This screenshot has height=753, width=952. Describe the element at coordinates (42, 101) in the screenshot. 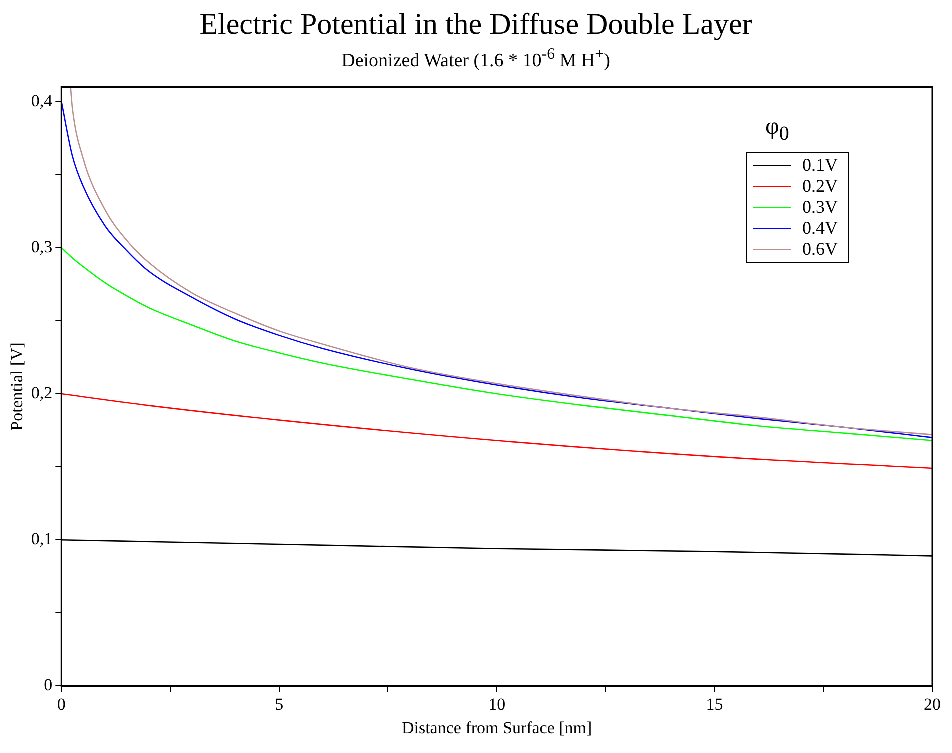

I see `y-tick-label: 0,4` at that location.